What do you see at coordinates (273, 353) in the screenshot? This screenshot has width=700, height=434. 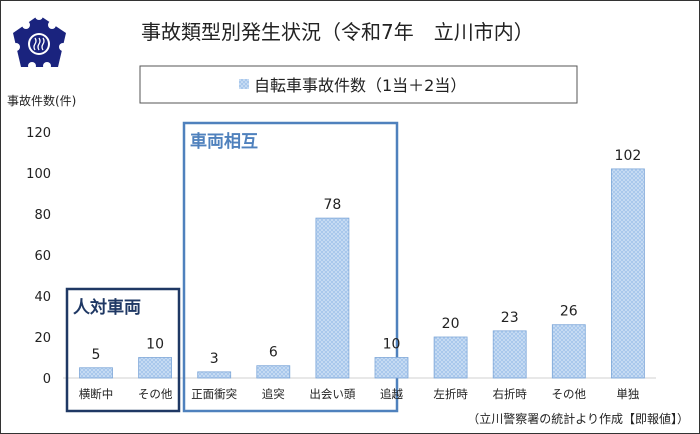 I see `data-label: 6` at bounding box center [273, 353].